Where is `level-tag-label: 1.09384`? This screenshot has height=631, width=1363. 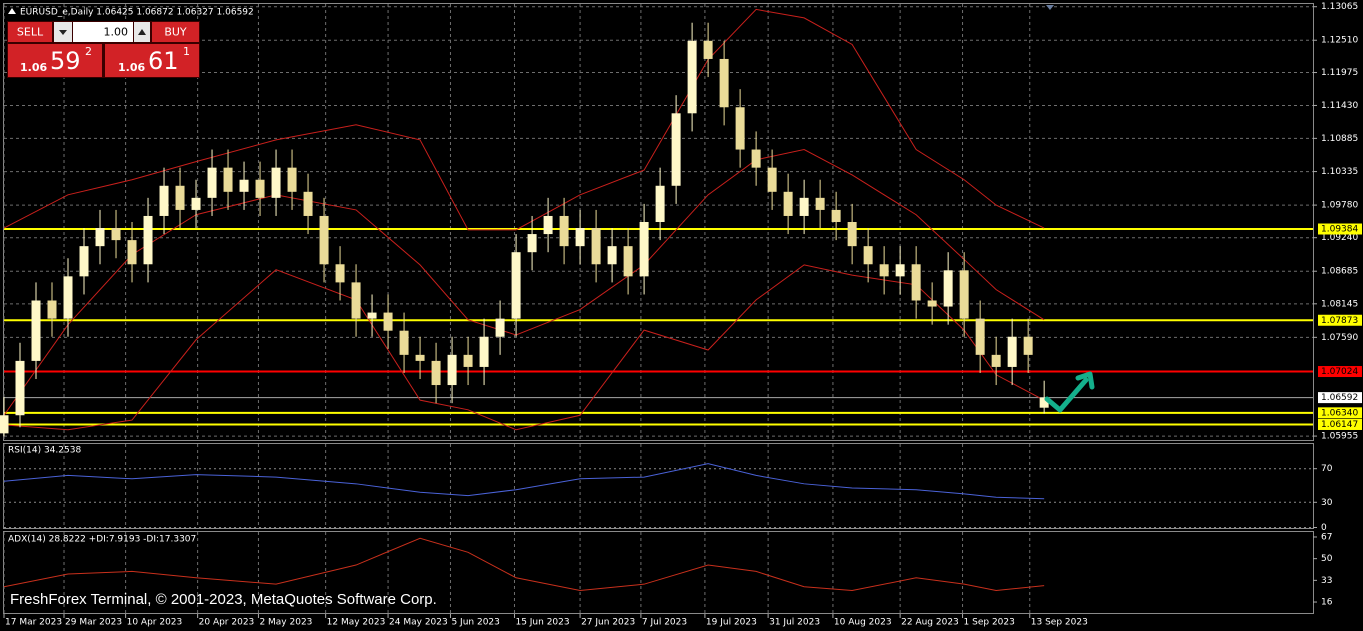 level-tag-label: 1.09384 is located at coordinates (1339, 230).